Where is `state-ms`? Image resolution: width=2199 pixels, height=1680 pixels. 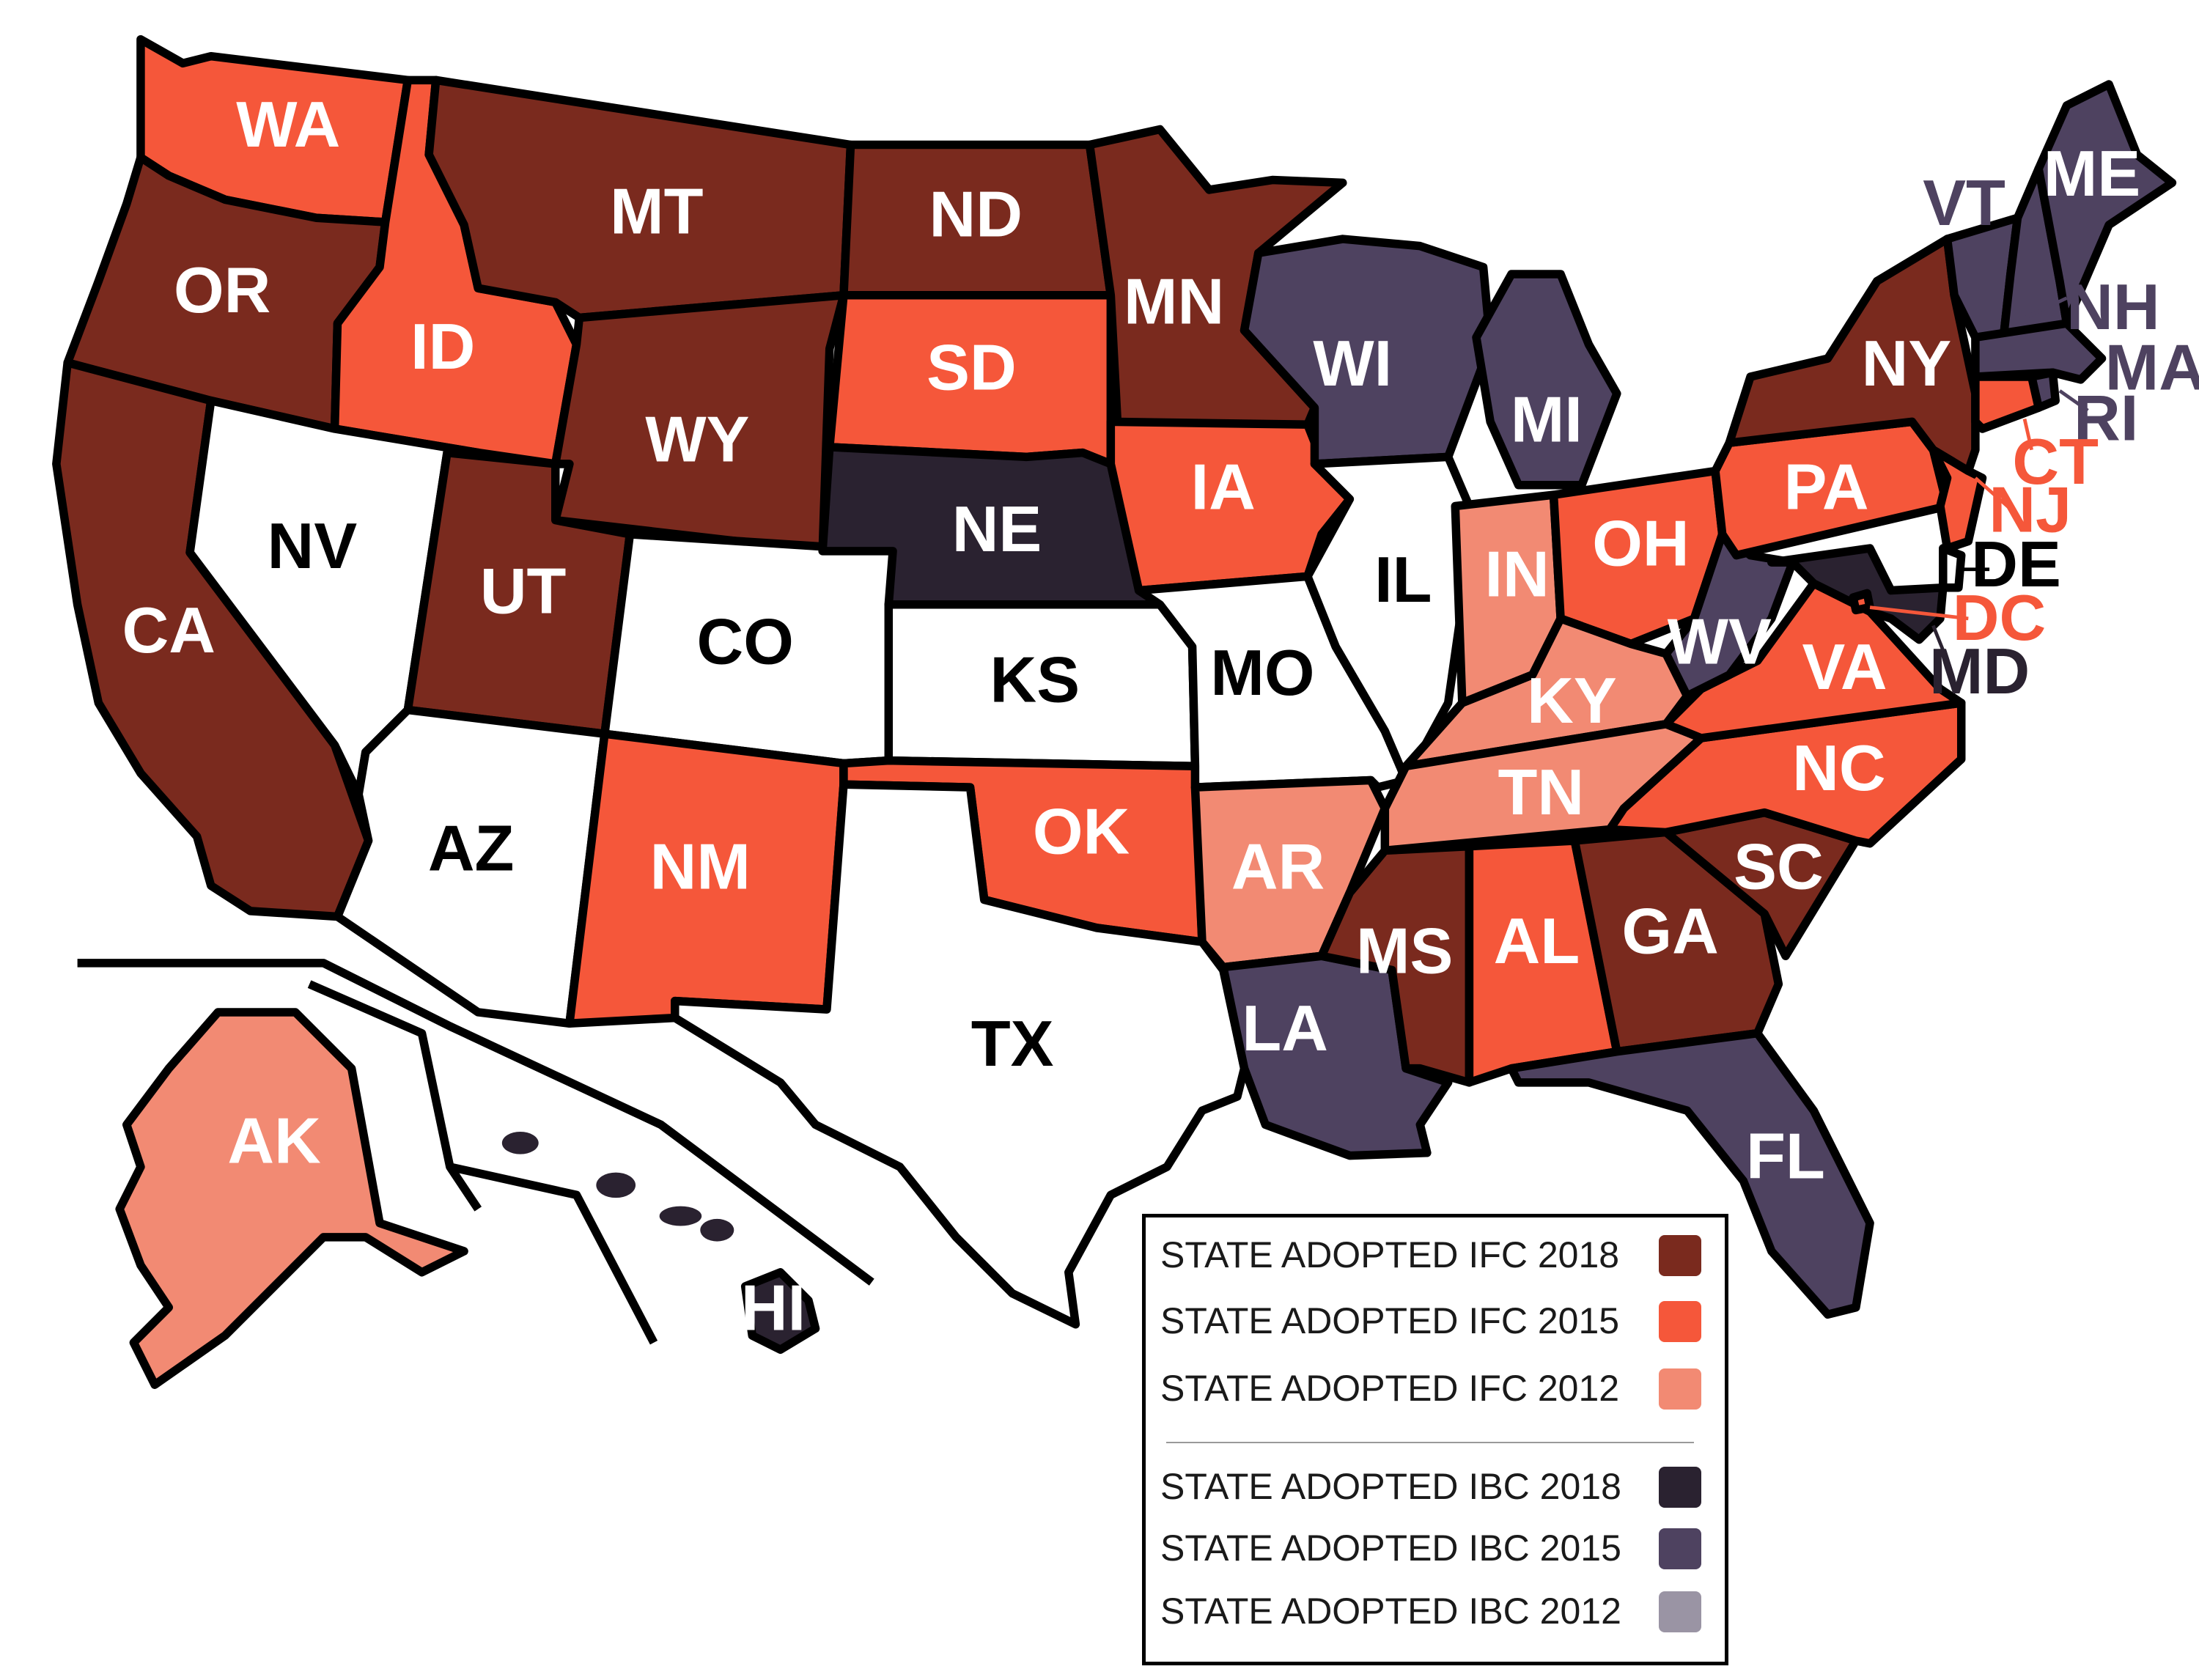
state-ms is located at coordinates (1395, 964).